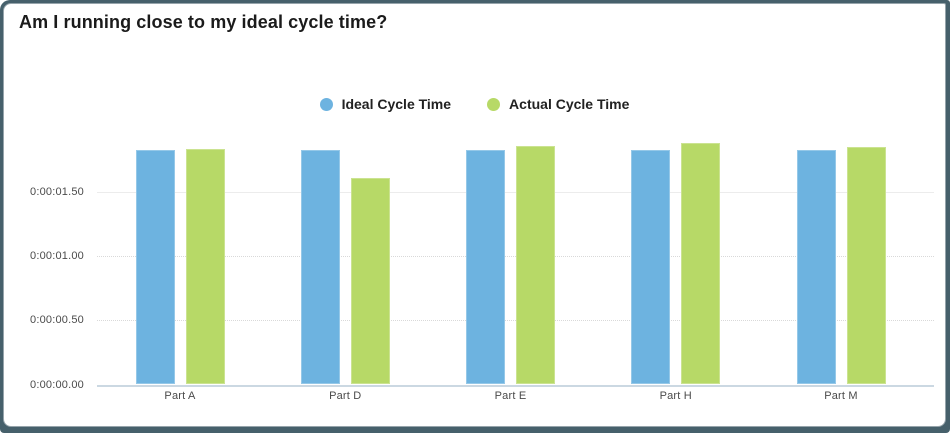 The image size is (950, 433). Describe the element at coordinates (396, 104) in the screenshot. I see `legend-label-ideal: Ideal Cycle Time` at that location.